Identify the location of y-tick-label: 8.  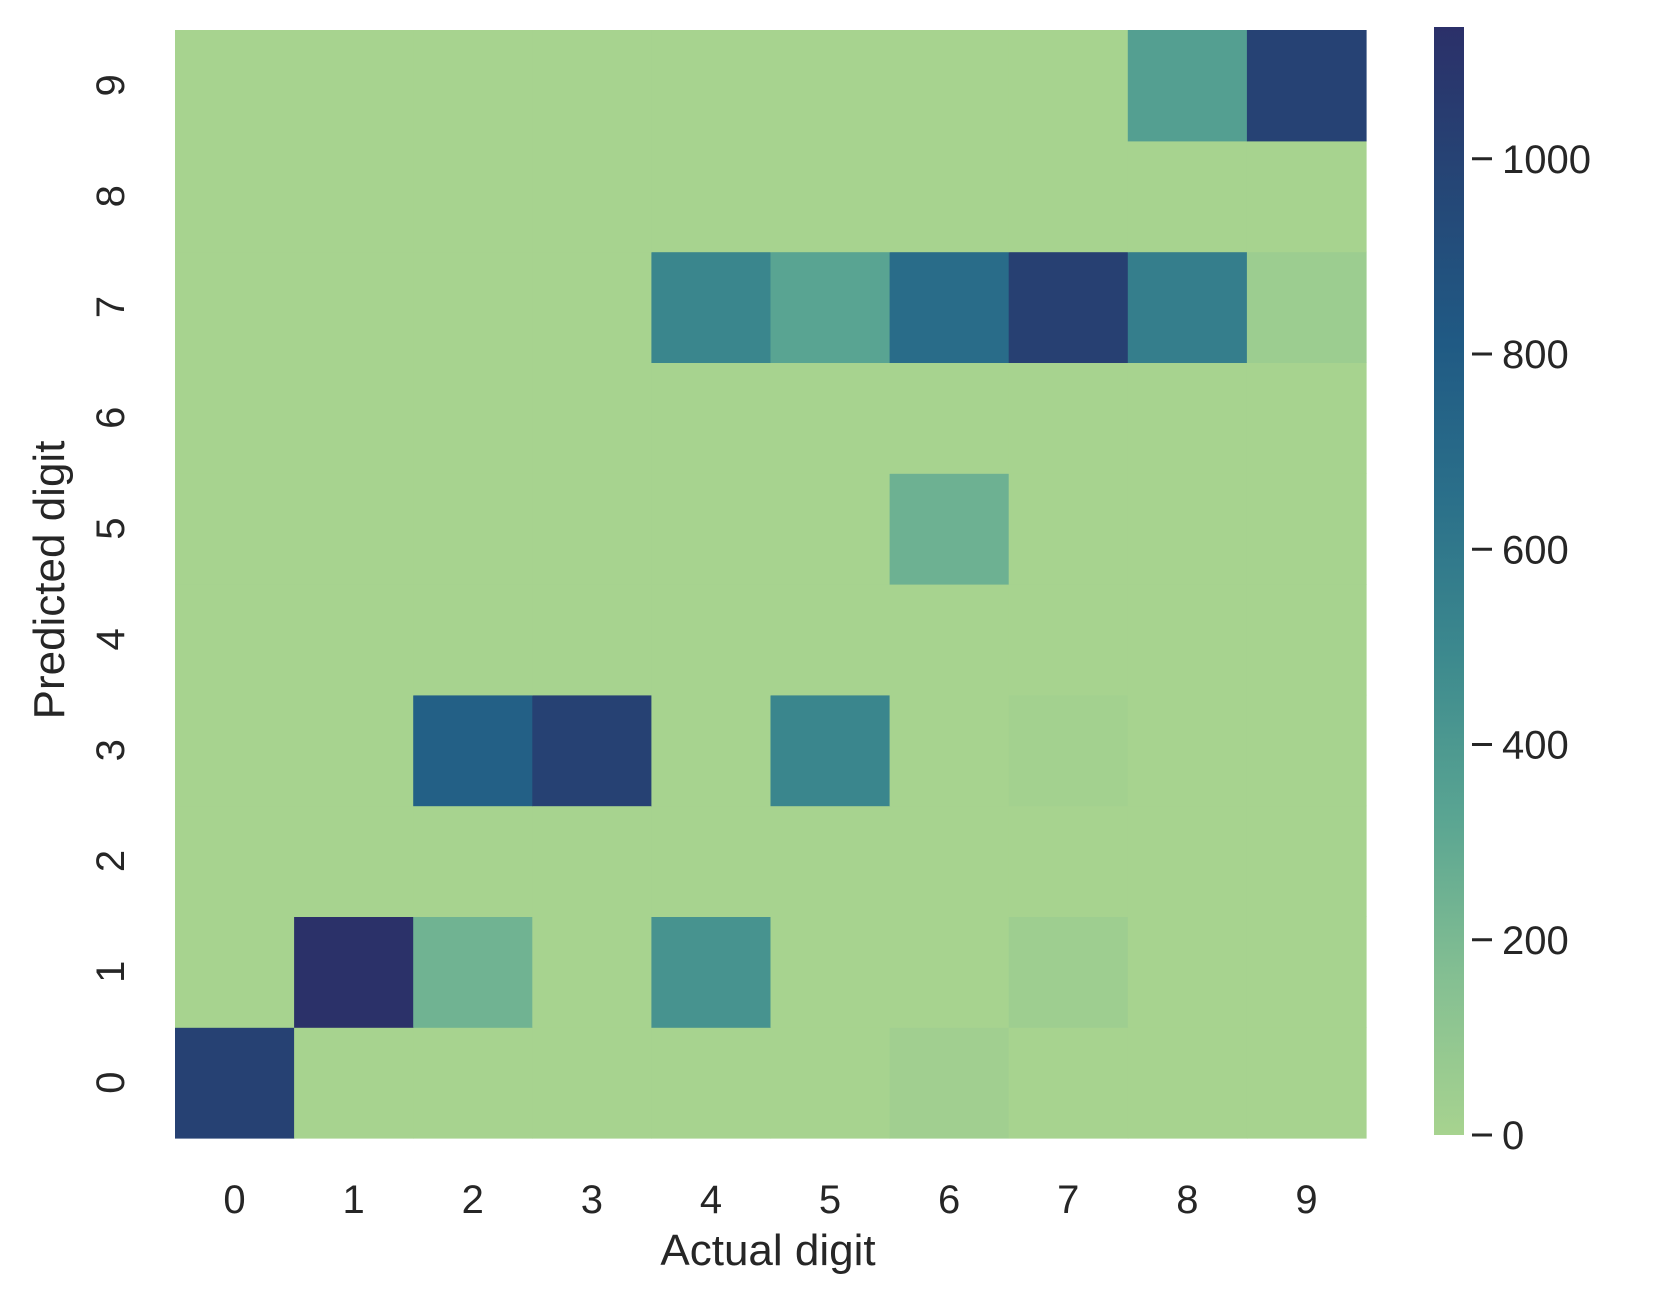
(111, 196).